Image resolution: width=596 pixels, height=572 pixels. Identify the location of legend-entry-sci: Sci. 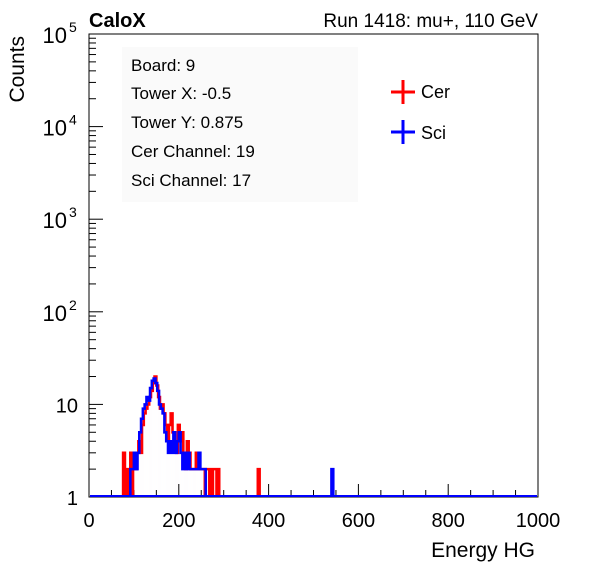
(418, 132).